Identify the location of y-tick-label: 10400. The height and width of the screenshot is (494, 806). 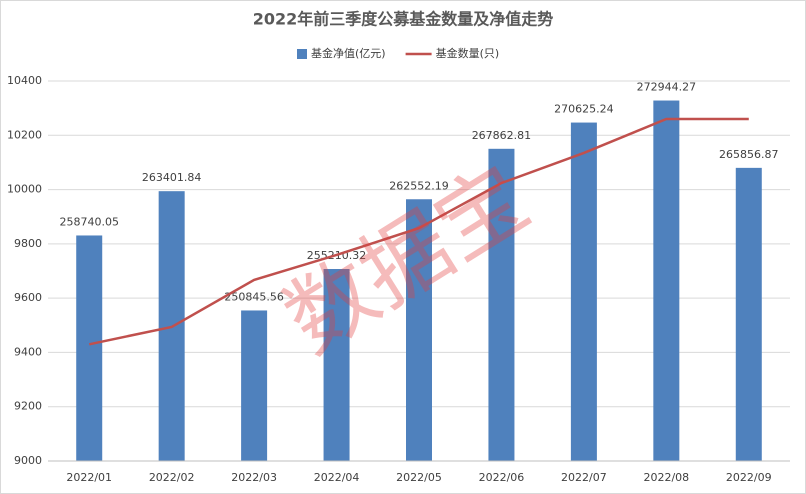
(24, 80).